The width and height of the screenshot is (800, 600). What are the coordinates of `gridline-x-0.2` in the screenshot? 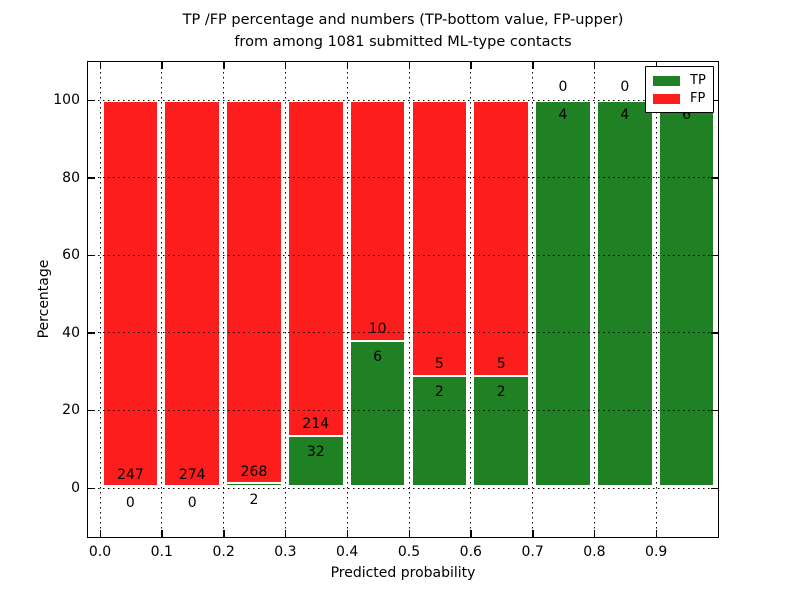 It's located at (224, 299).